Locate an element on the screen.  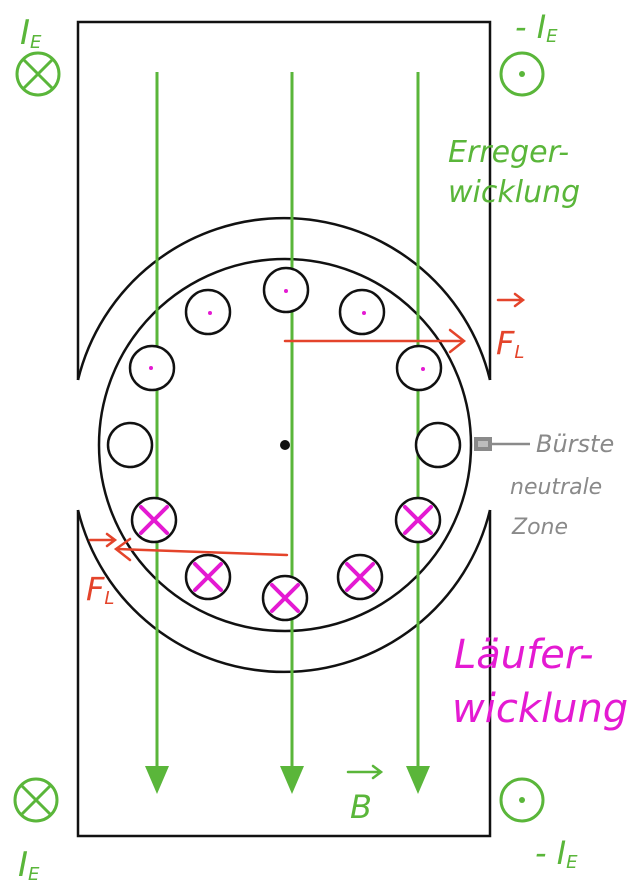
conductors-out is located at coordinates (285, 329).